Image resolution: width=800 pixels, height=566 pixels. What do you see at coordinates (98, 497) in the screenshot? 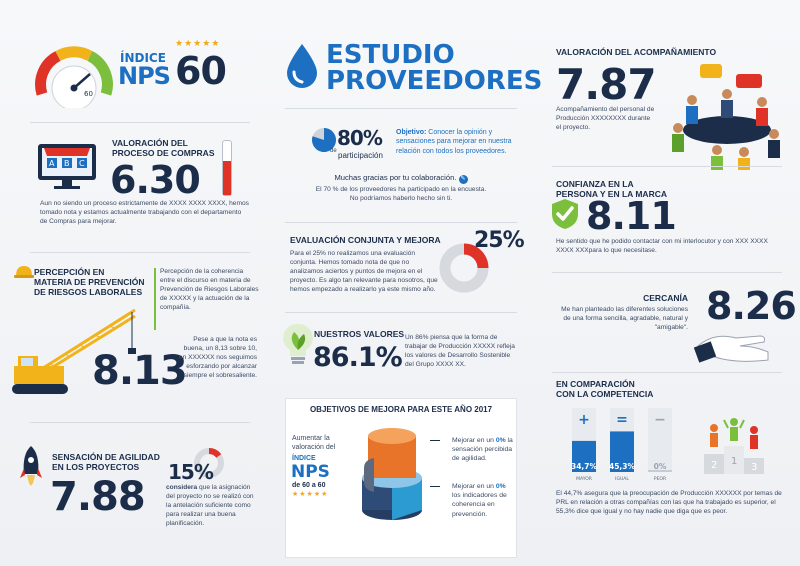
I see `agilidad-value: 7.88` at bounding box center [98, 497].